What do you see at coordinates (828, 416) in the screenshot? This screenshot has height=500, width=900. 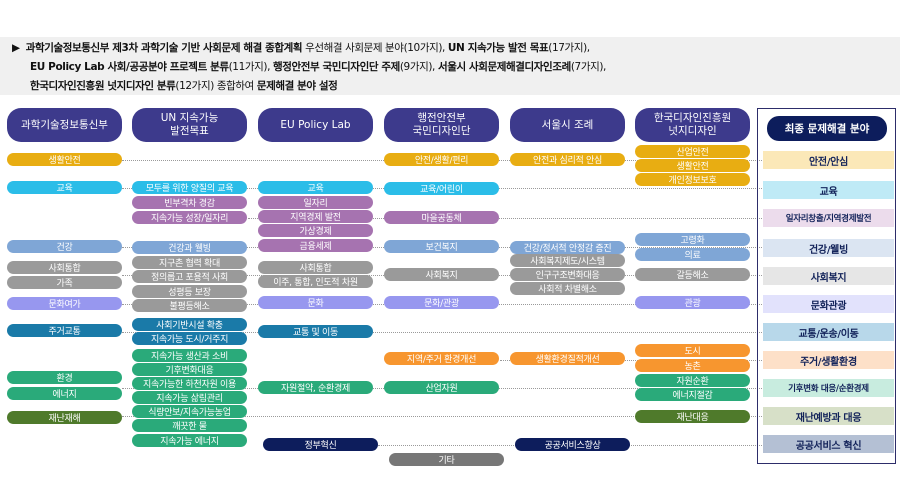 I see `final-area-item: 재난예방과 대응` at bounding box center [828, 416].